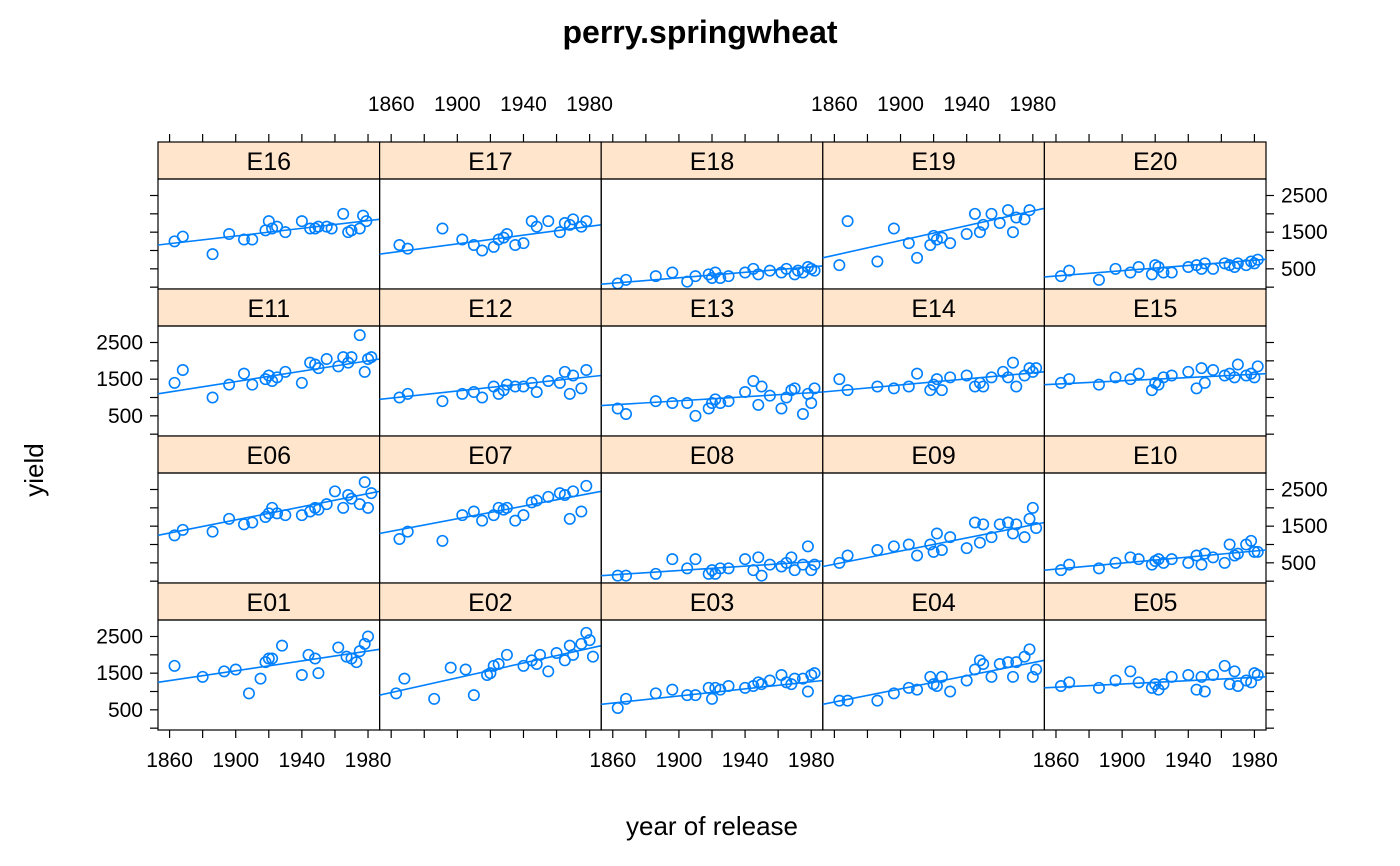  What do you see at coordinates (119, 673) in the screenshot?
I see `y-tick-label: 1500` at bounding box center [119, 673].